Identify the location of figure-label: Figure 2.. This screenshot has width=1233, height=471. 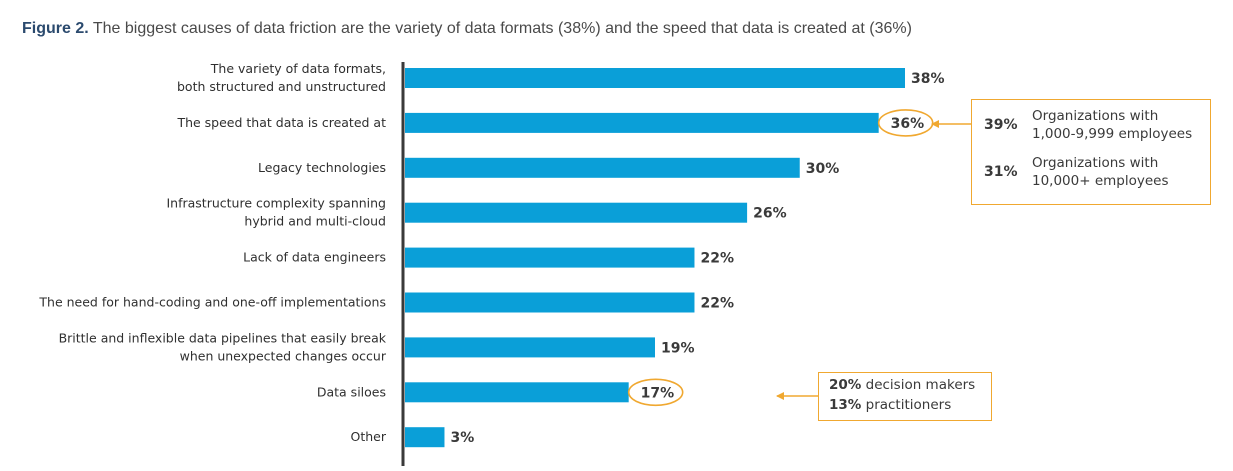
(55, 28).